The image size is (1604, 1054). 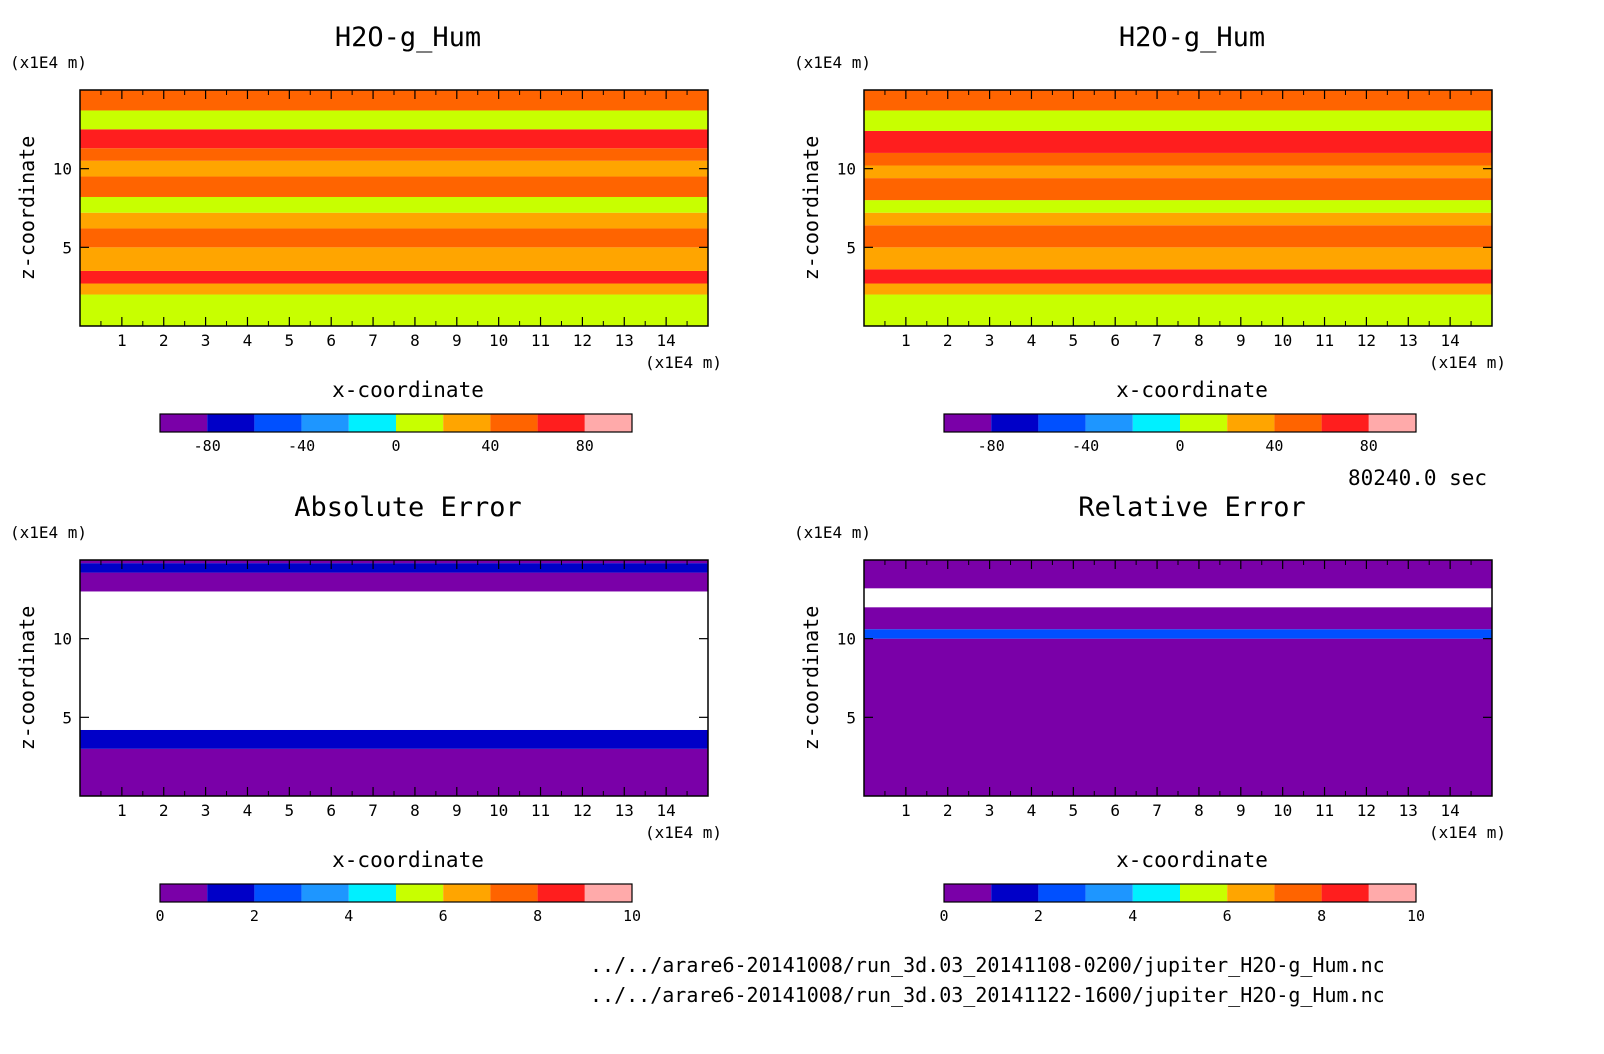 I want to click on x-tick-label-3-3: 3, so click(x=206, y=810).